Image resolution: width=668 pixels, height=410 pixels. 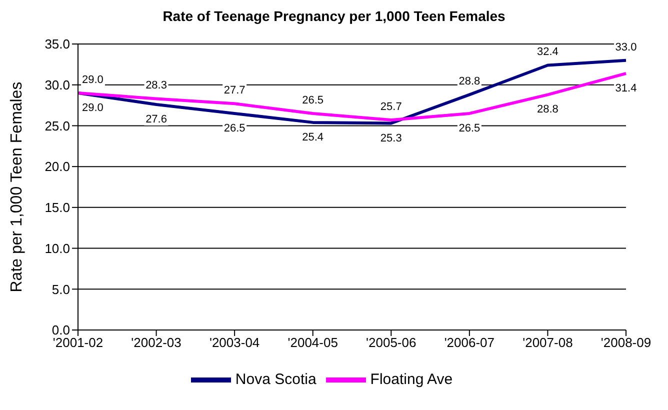 What do you see at coordinates (391, 342) in the screenshot?
I see `x-tick-label: '2005-06` at bounding box center [391, 342].